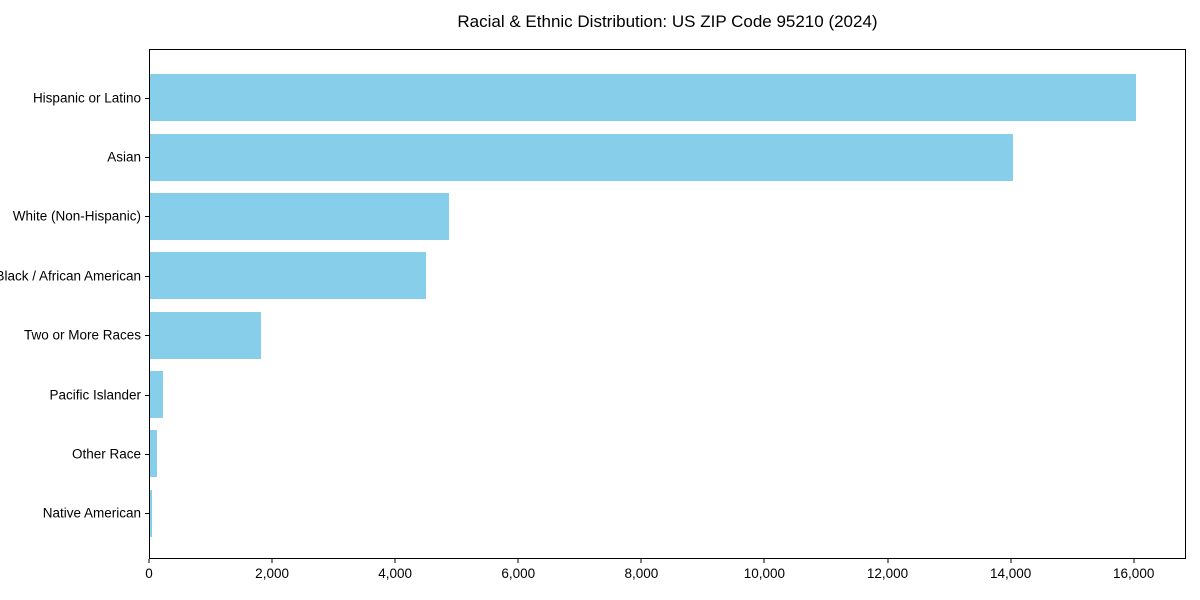 This screenshot has width=1200, height=600. Describe the element at coordinates (86, 98) in the screenshot. I see `y-axis-category-label: Hispanic or Latino` at that location.